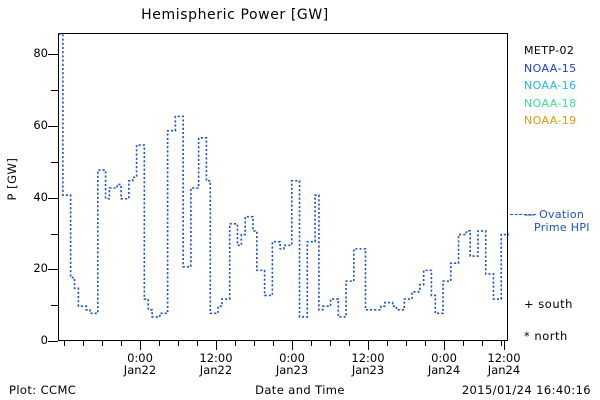 The height and width of the screenshot is (400, 600). I want to click on y-axis-tick-label: 40, so click(40, 196).